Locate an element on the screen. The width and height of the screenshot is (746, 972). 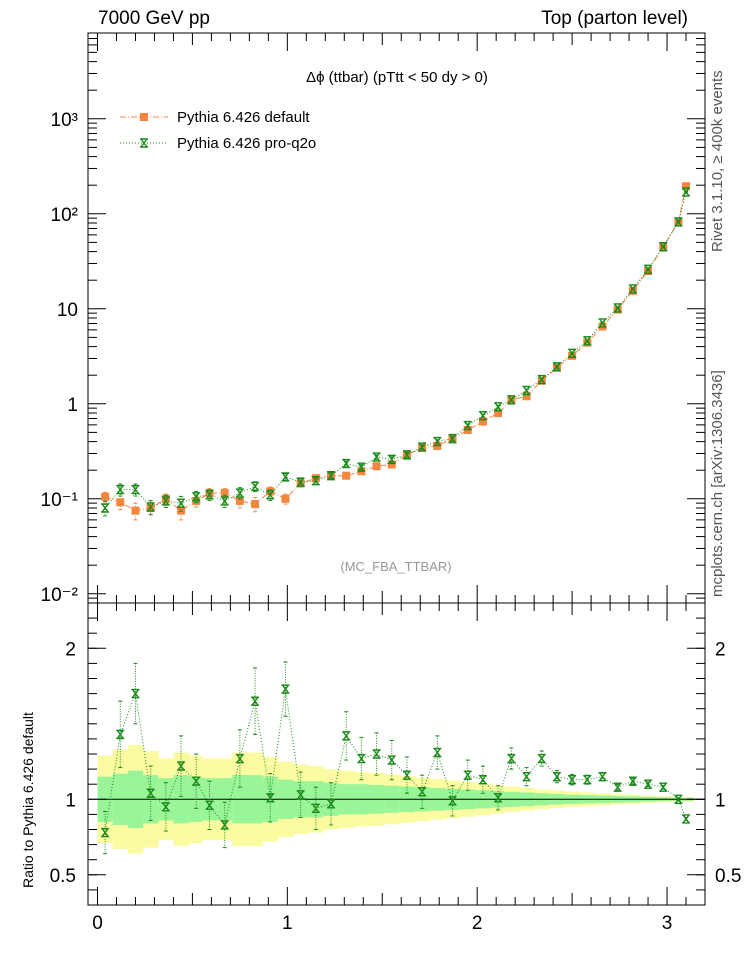
legend-marker-default is located at coordinates (144, 117).